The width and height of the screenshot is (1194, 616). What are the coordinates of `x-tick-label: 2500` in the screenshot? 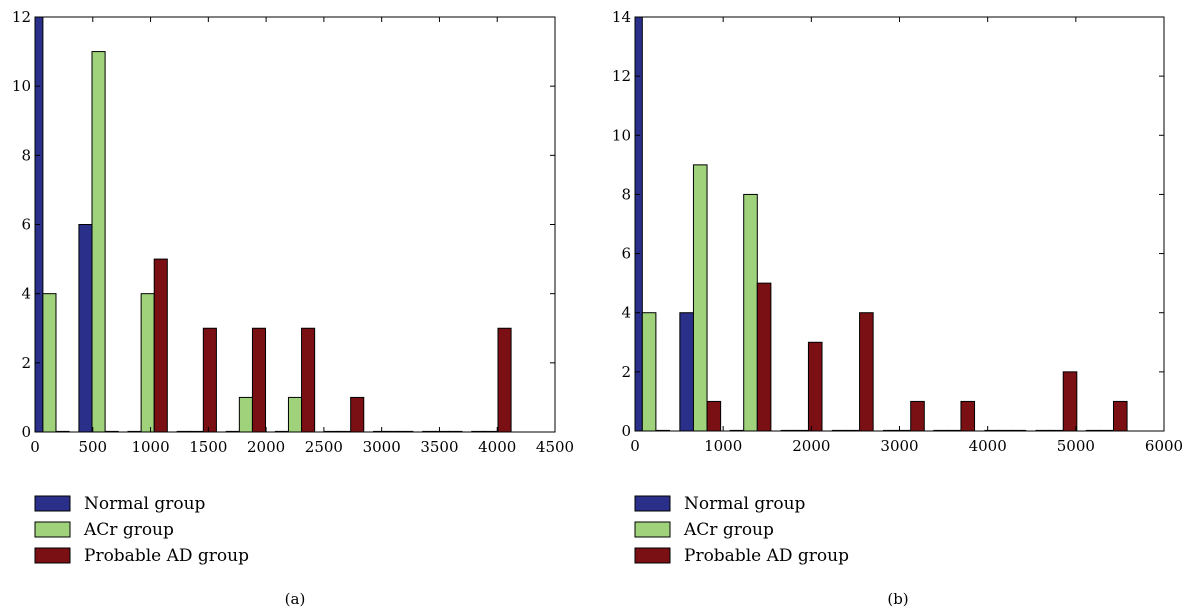 It's located at (324, 447).